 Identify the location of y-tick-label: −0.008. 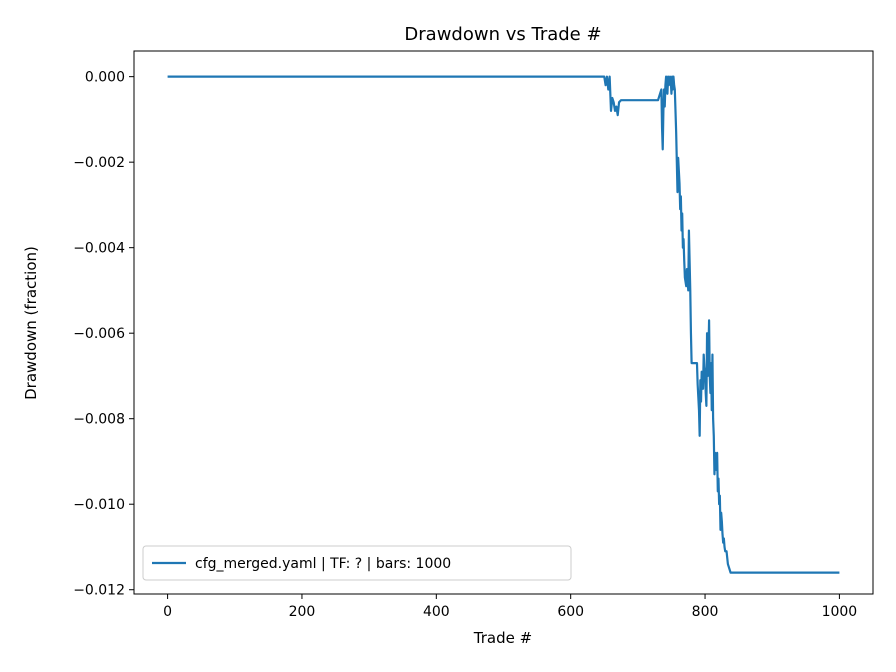
(99, 420).